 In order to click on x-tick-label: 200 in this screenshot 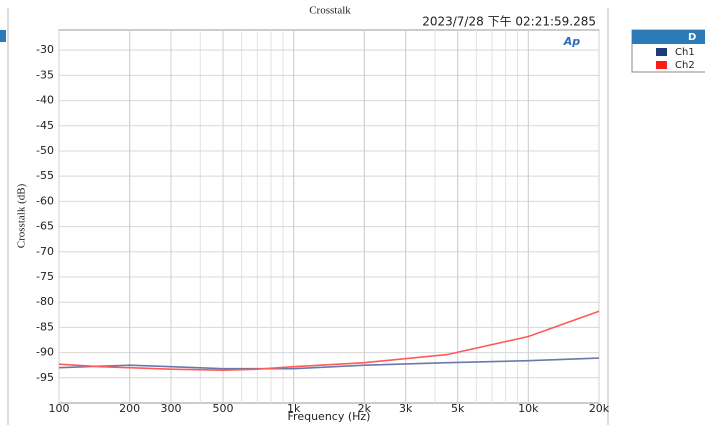, I will do `click(129, 408)`.